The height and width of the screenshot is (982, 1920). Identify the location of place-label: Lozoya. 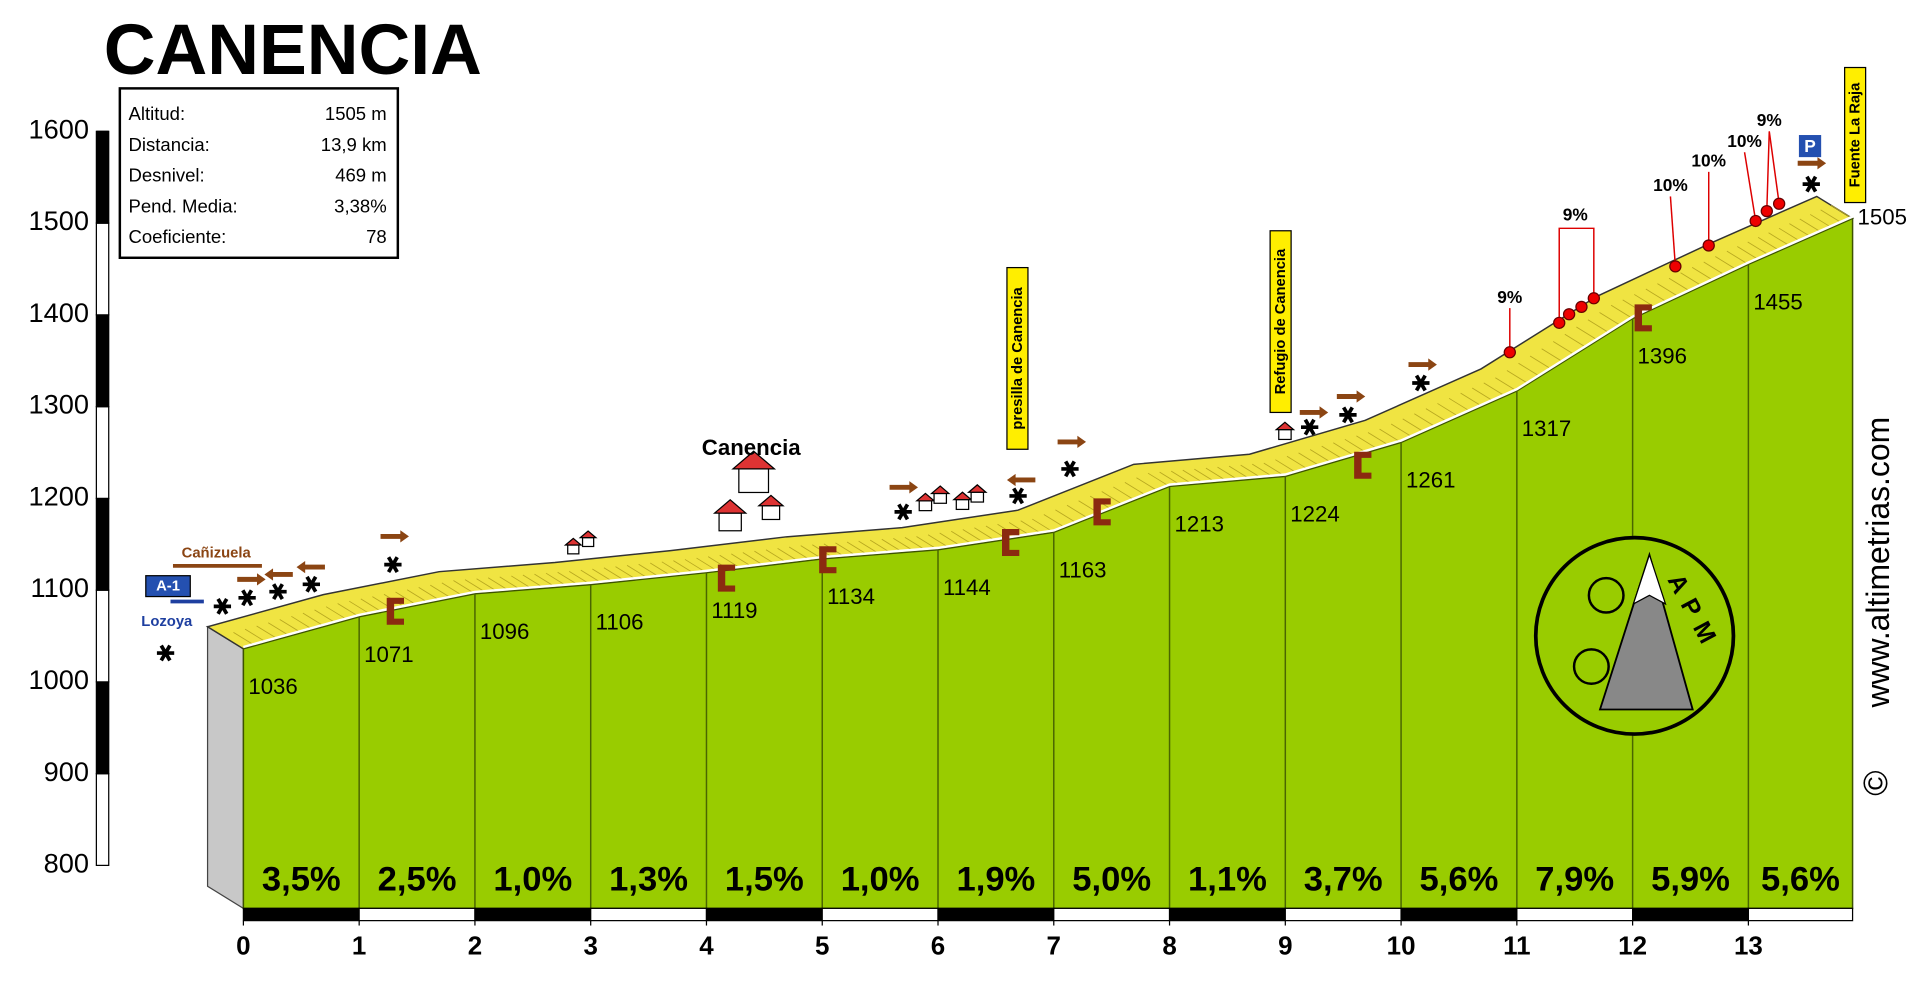
(167, 622).